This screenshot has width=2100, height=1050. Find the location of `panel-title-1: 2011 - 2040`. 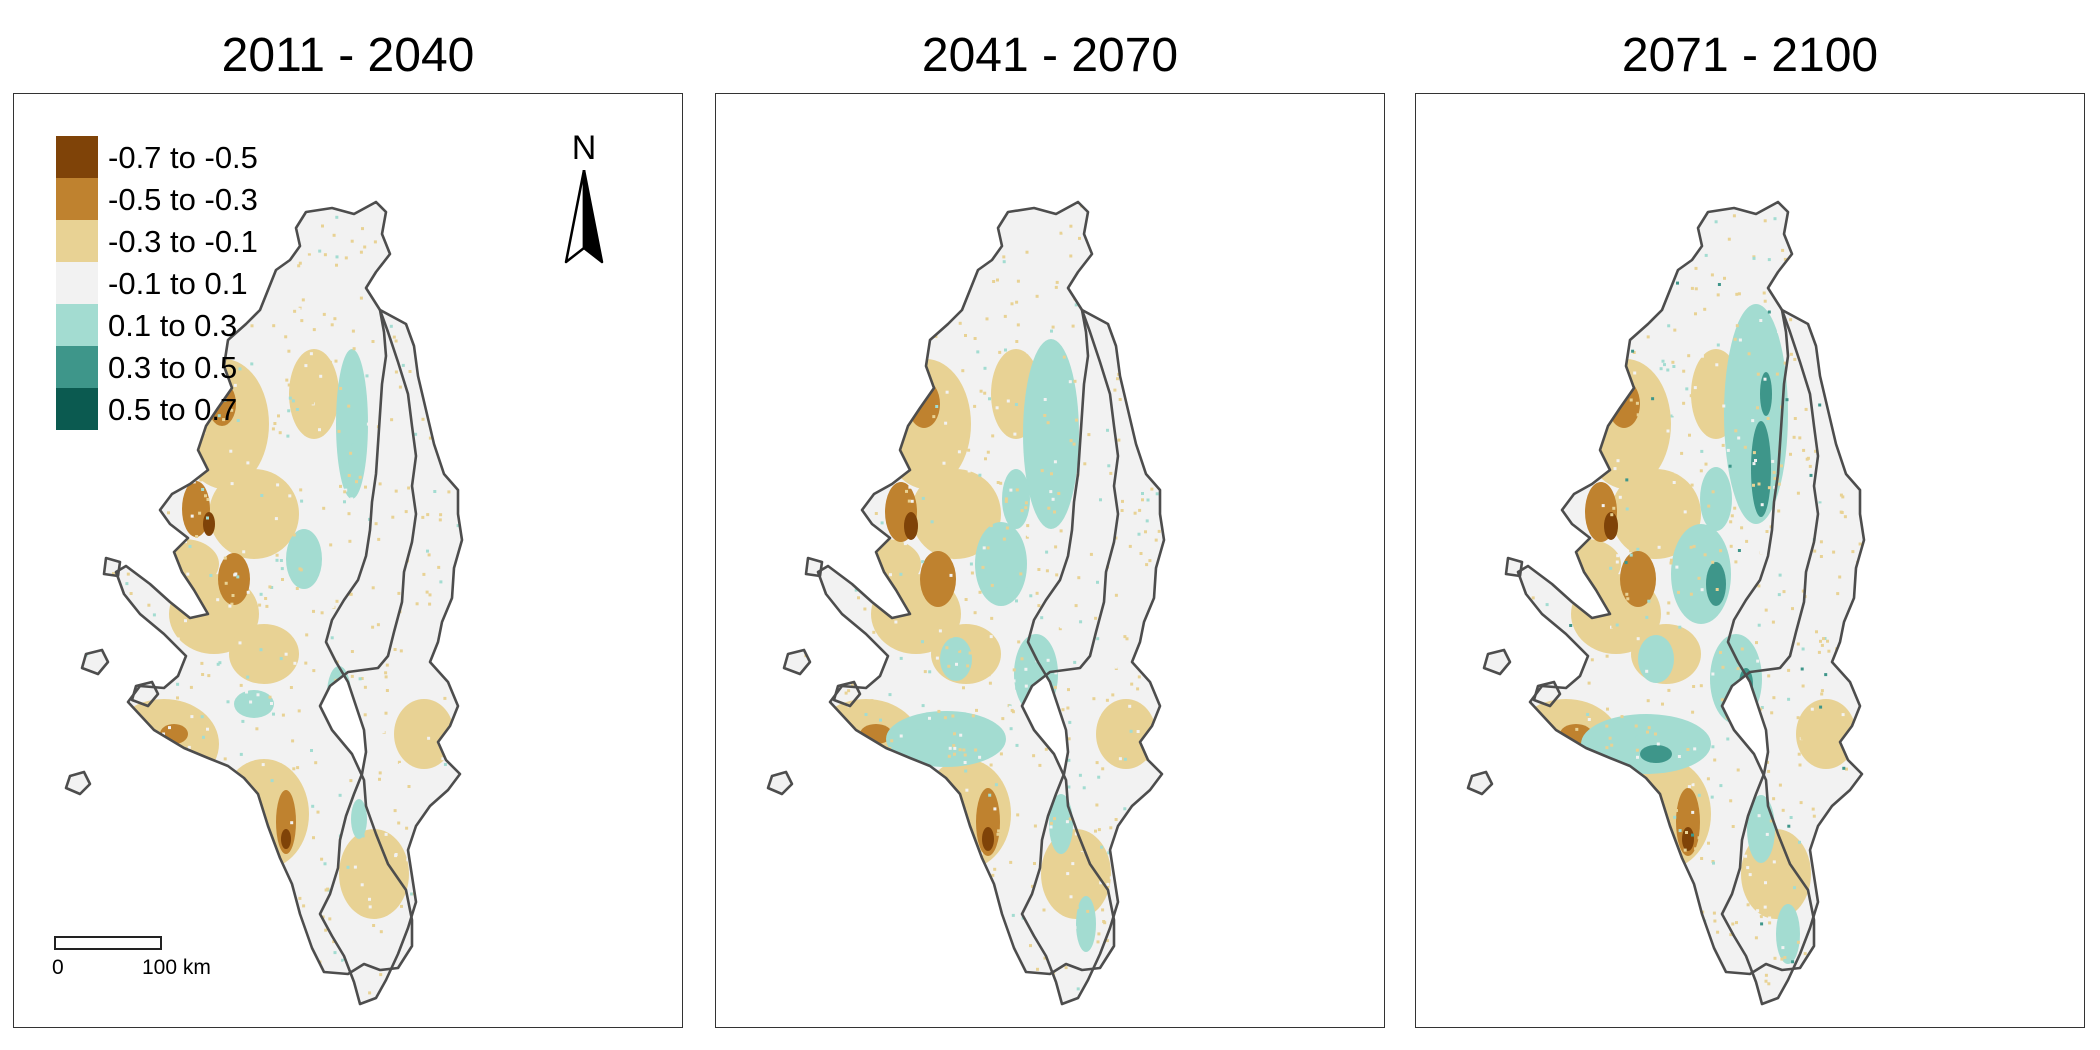

panel-title-1: 2011 - 2040 is located at coordinates (348, 55).